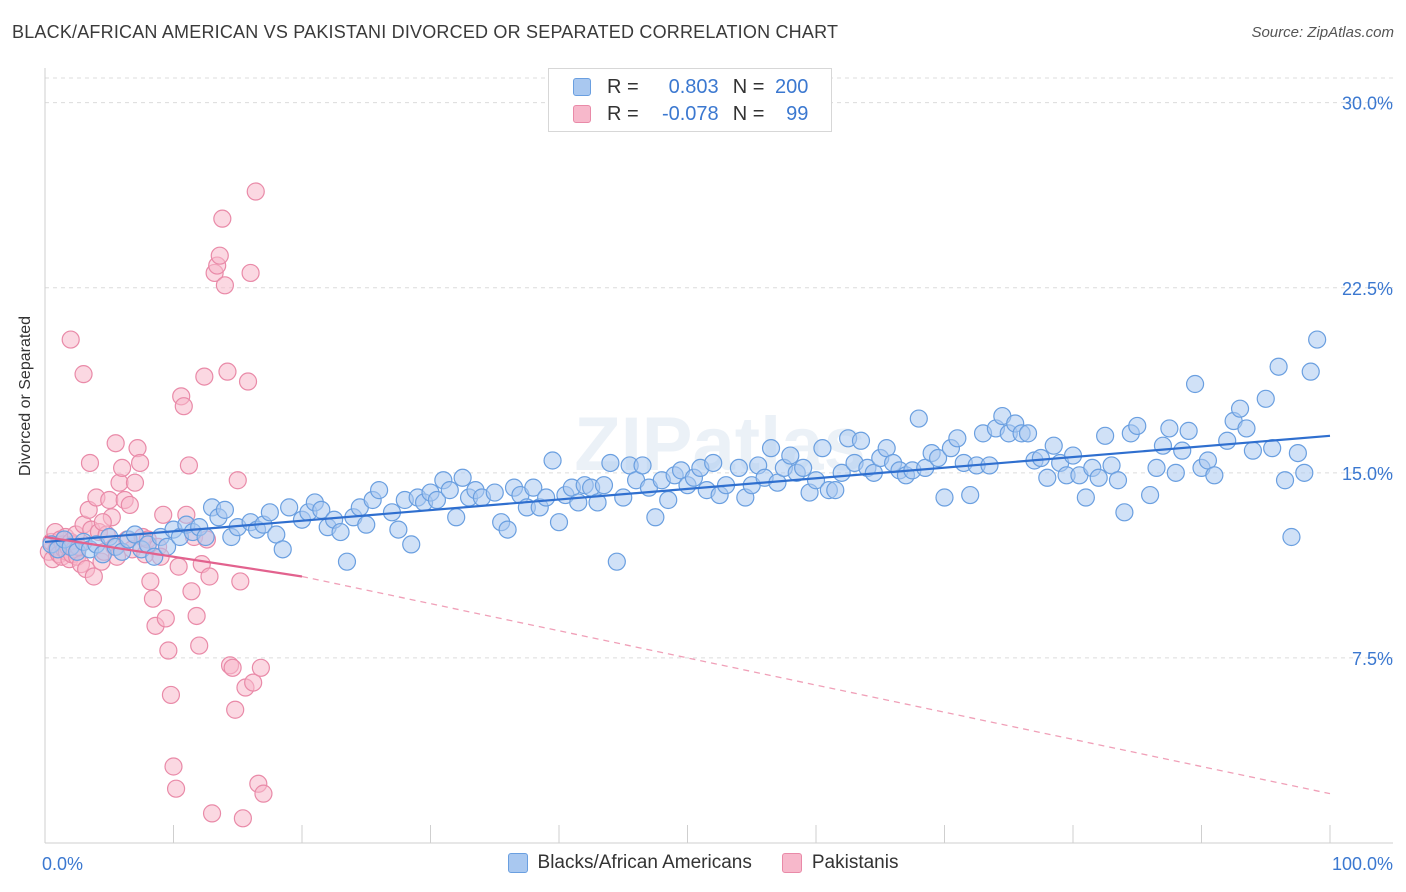 The height and width of the screenshot is (892, 1406). Describe the element at coordinates (690, 113) in the screenshot. I see `legend-r-value: -0.078` at that location.